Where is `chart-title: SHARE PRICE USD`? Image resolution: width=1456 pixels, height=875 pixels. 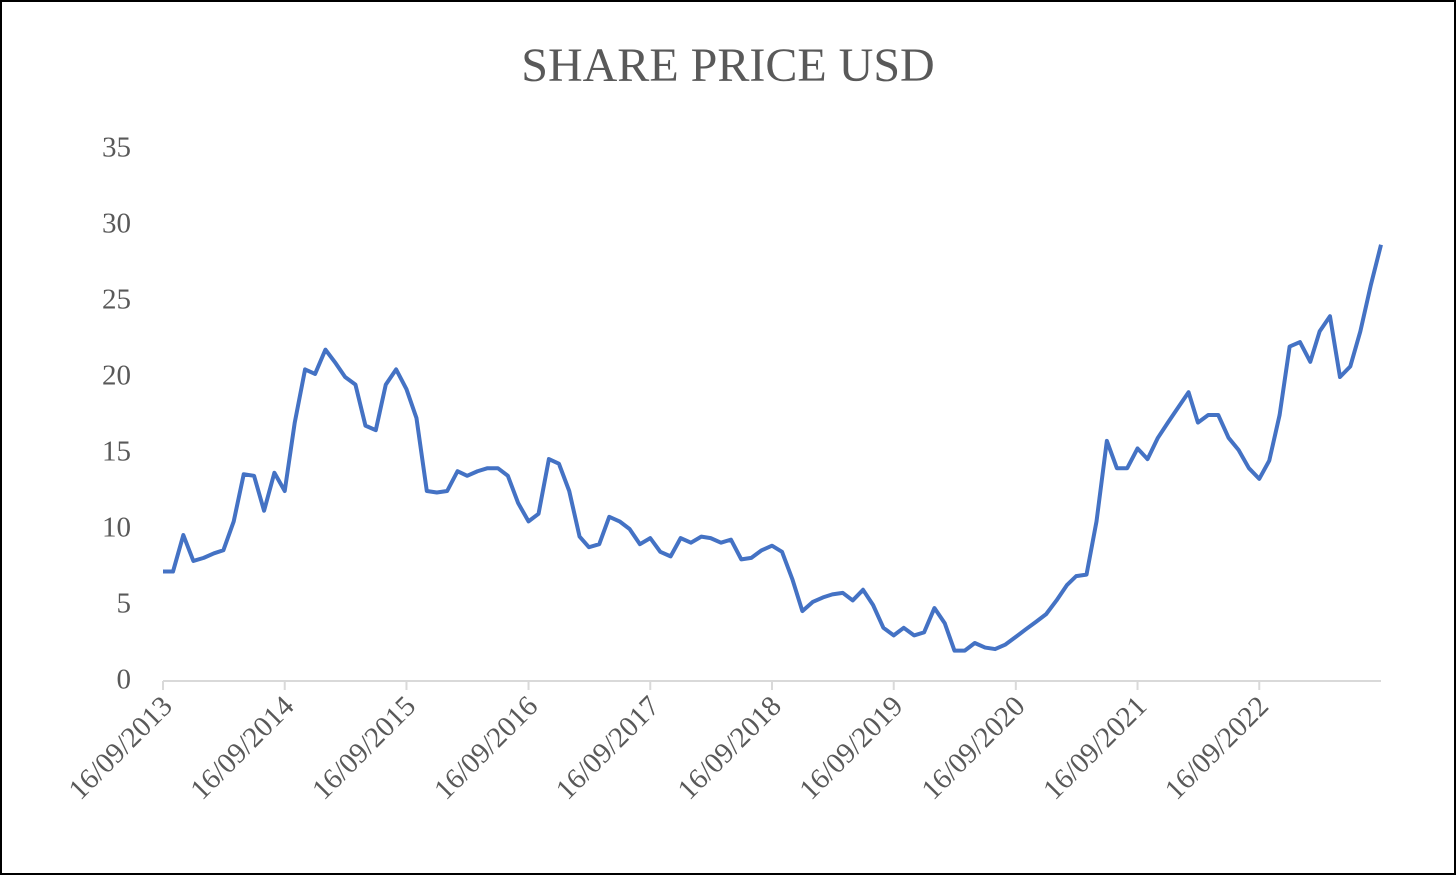 chart-title: SHARE PRICE USD is located at coordinates (727, 65).